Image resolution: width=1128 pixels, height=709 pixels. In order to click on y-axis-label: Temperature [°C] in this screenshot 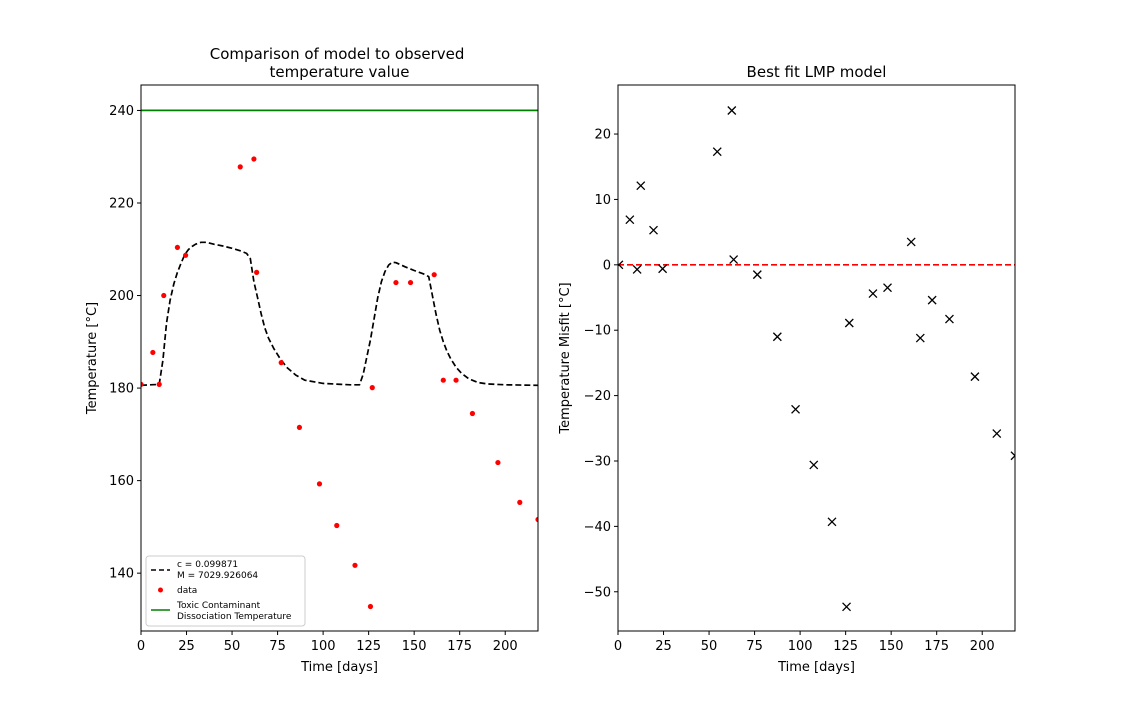, I will do `click(92, 358)`.